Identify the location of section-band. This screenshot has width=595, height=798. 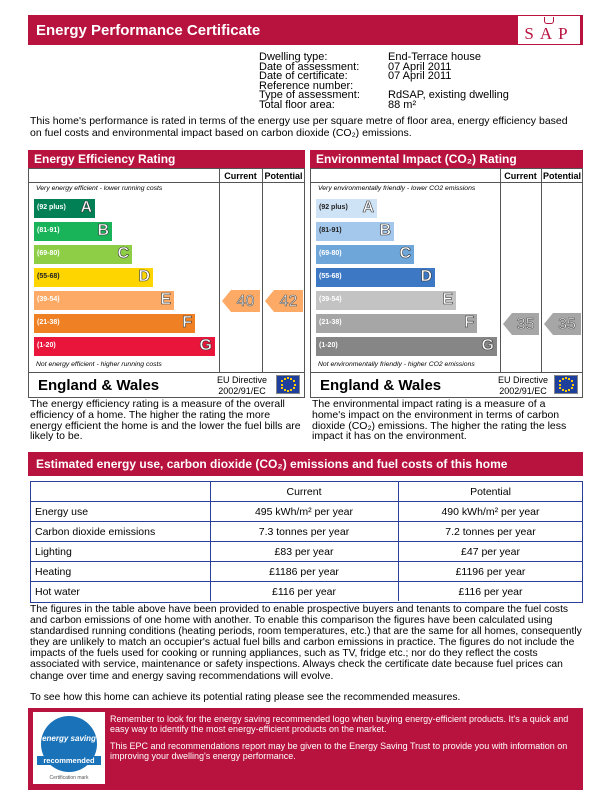
(305, 464).